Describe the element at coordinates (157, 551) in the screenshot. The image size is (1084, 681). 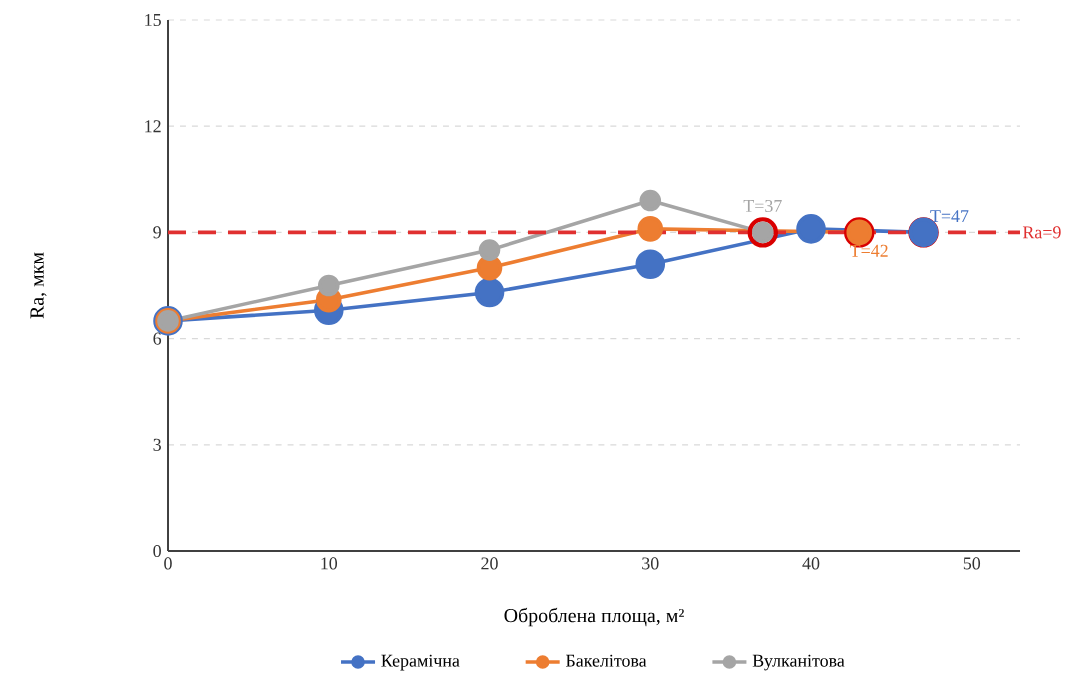
I see `y-tick-label: 0` at that location.